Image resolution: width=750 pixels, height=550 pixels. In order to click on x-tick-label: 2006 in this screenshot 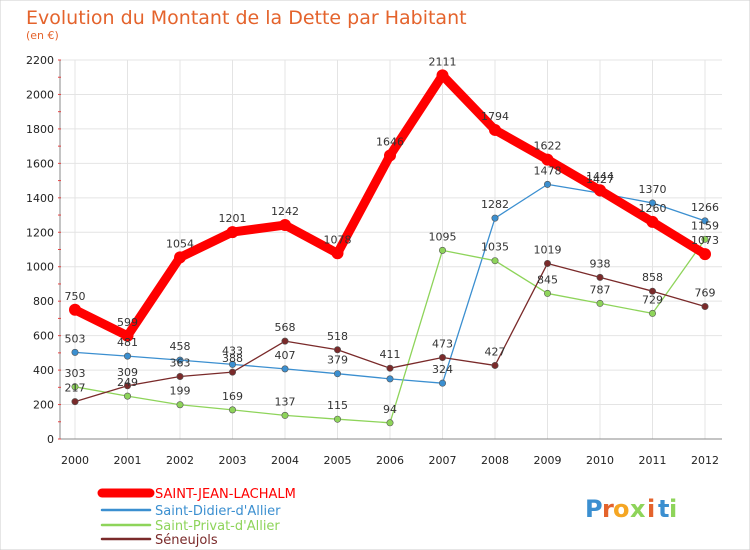, I will do `click(390, 460)`.